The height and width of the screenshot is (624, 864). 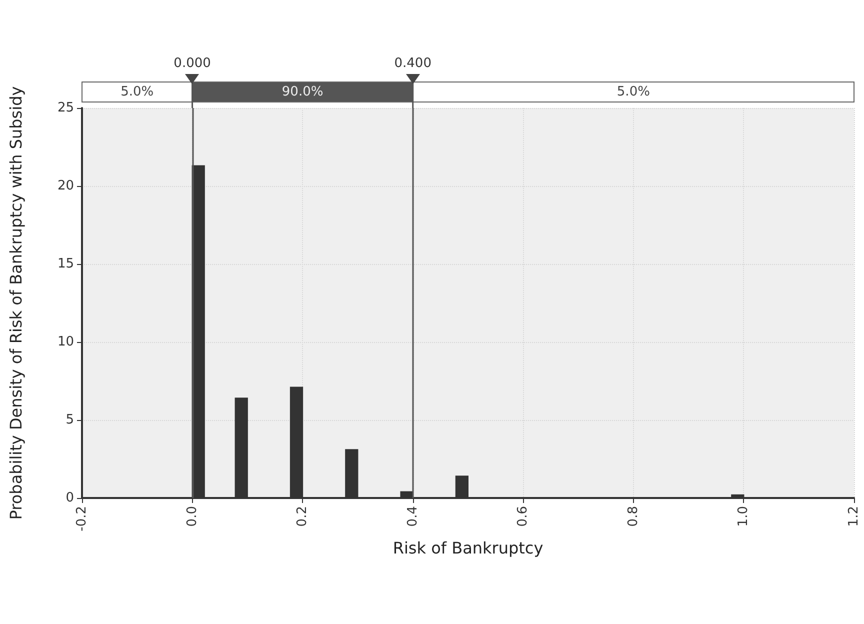 I want to click on y-tick-label: 10, so click(x=65, y=342).